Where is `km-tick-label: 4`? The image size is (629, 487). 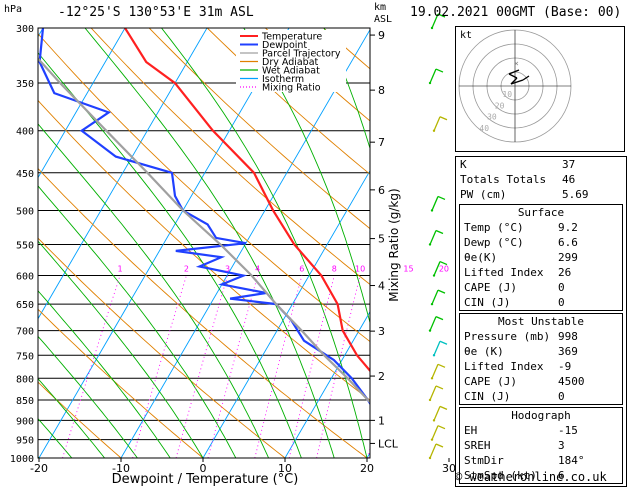 km-tick-label: 4 is located at coordinates (381, 286).